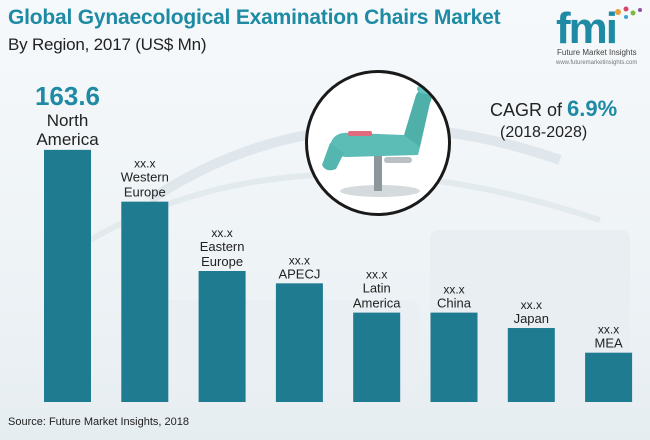  Describe the element at coordinates (531, 305) in the screenshot. I see `value-label-japan: xx.x` at that location.